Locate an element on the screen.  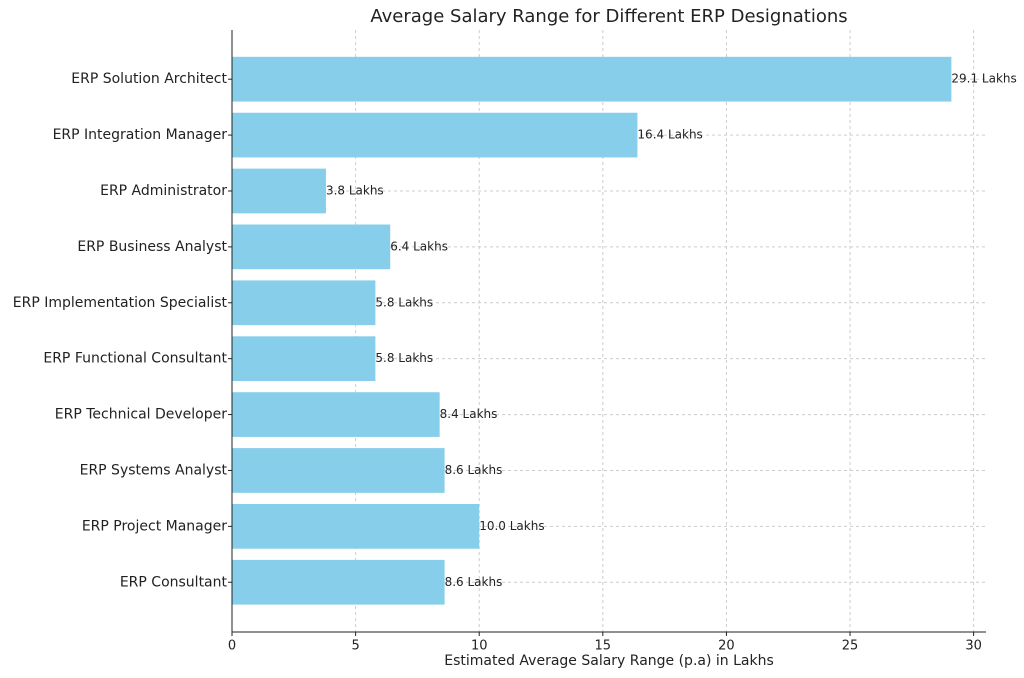
x-tick-label: 20 is located at coordinates (726, 646).